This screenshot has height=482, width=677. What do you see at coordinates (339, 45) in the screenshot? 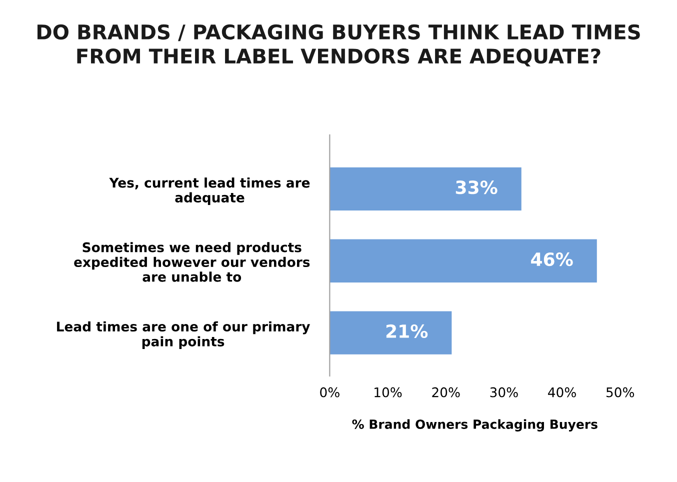
I see `chart-title: DO BRANDS / PACKAGING BUYERS THINK LEAD TIMES FROM THEIR LABEL VENDORS ARE ADEQUATE?` at bounding box center [339, 45].